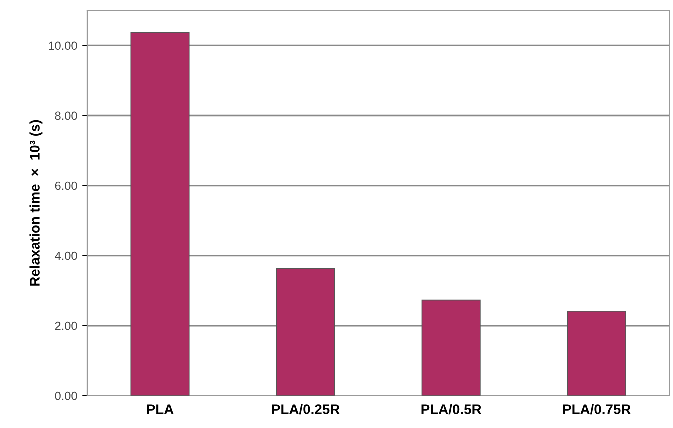 This screenshot has height=428, width=673. What do you see at coordinates (66, 116) in the screenshot?
I see `y-tick-label: 8.00` at bounding box center [66, 116].